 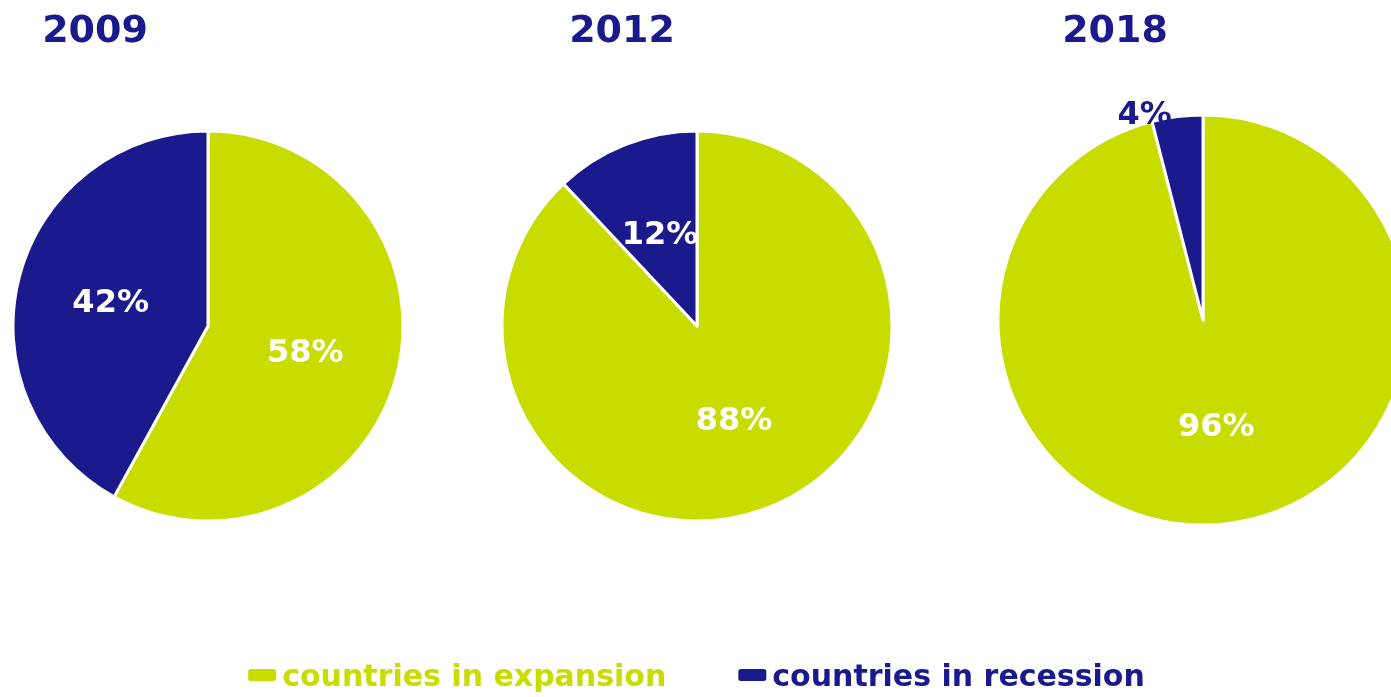 What do you see at coordinates (734, 419) in the screenshot?
I see `data-label: 88%` at bounding box center [734, 419].